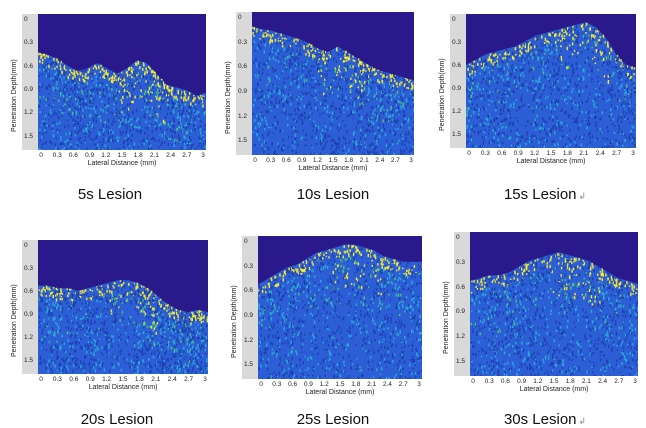 Image resolution: width=646 pixels, height=428 pixels. What do you see at coordinates (540, 194) in the screenshot?
I see `caption-text: 15s Lesion` at bounding box center [540, 194].